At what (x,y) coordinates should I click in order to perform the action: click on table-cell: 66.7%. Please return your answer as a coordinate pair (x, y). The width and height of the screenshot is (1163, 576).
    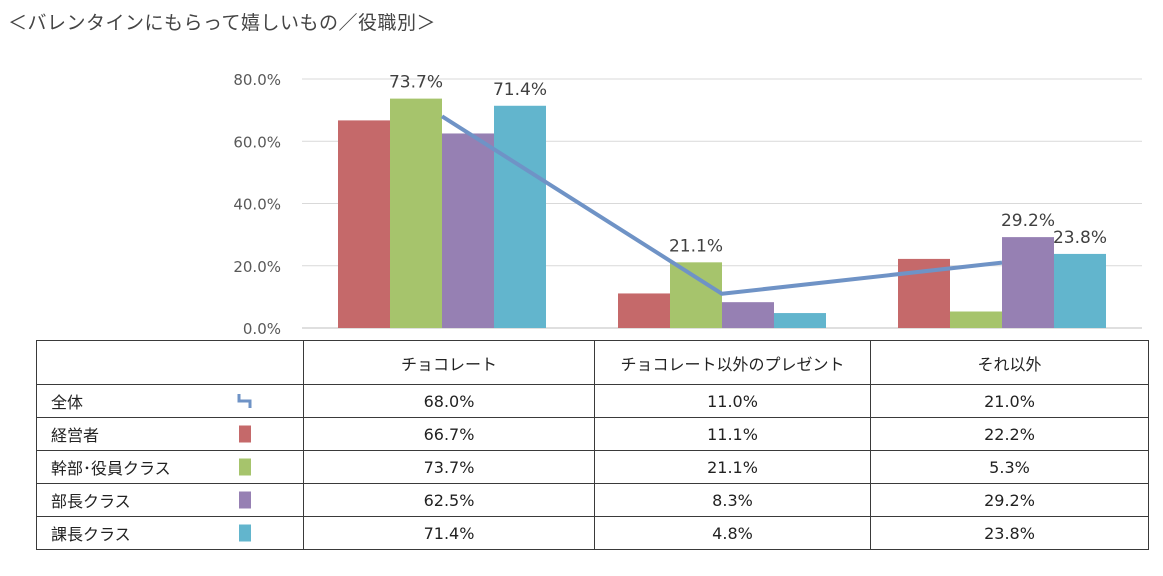
    Looking at the image, I should click on (449, 434).